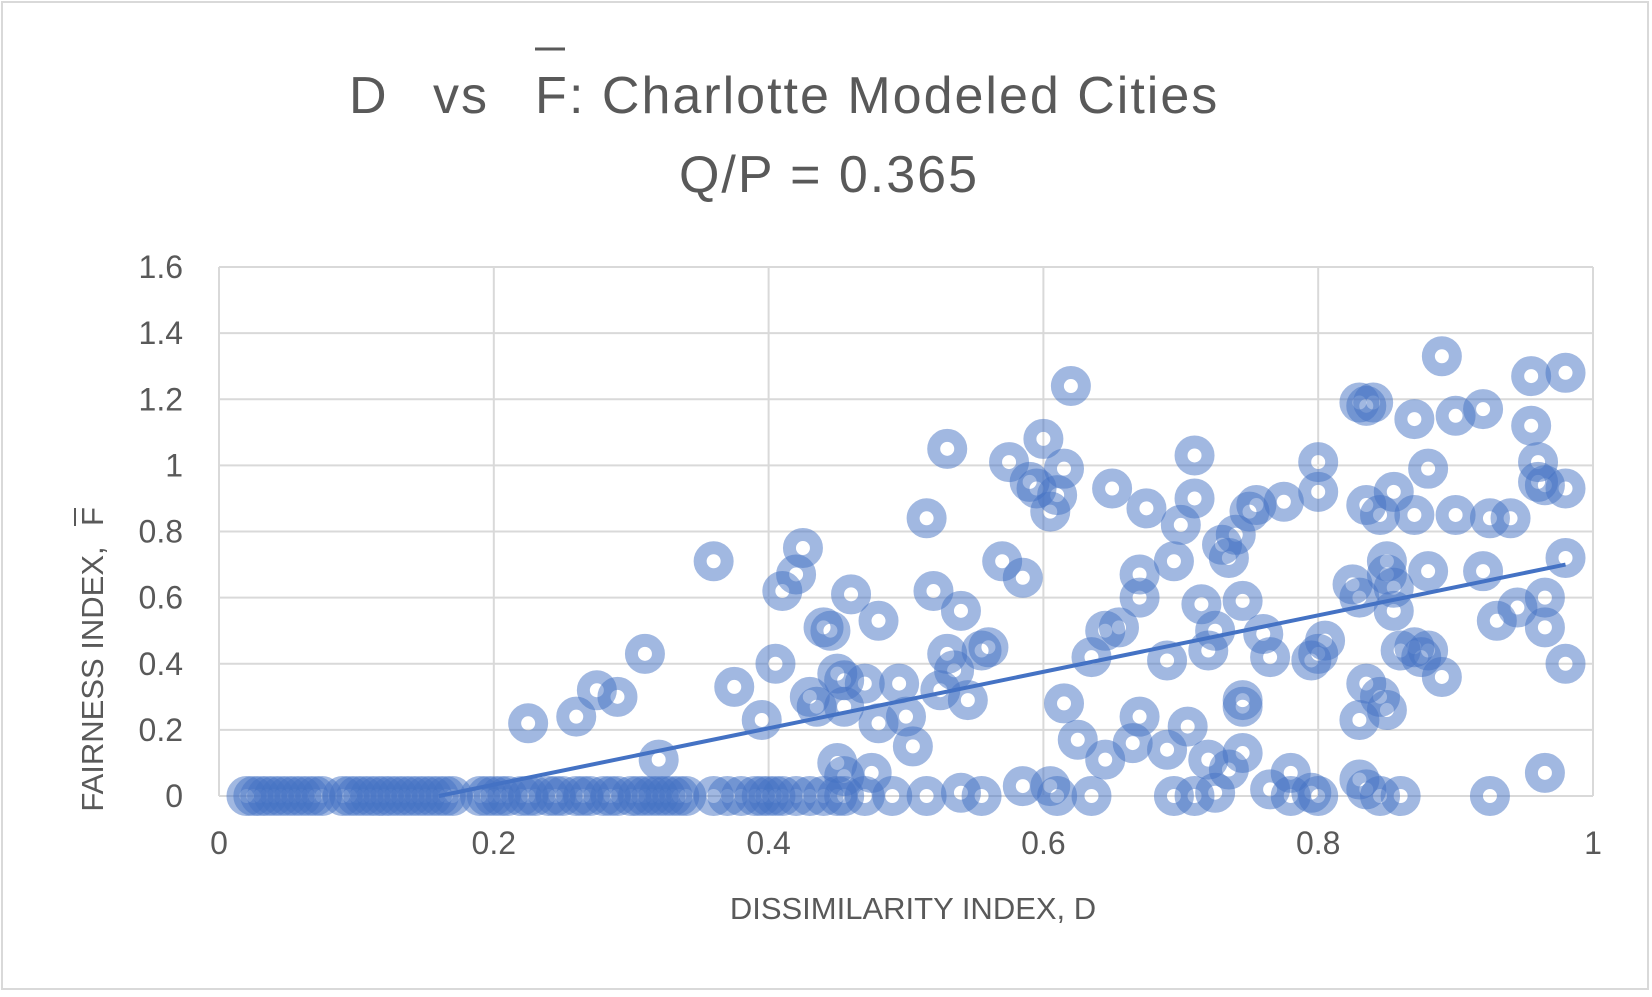 The width and height of the screenshot is (1652, 997). I want to click on x-tick-label: 0, so click(219, 843).